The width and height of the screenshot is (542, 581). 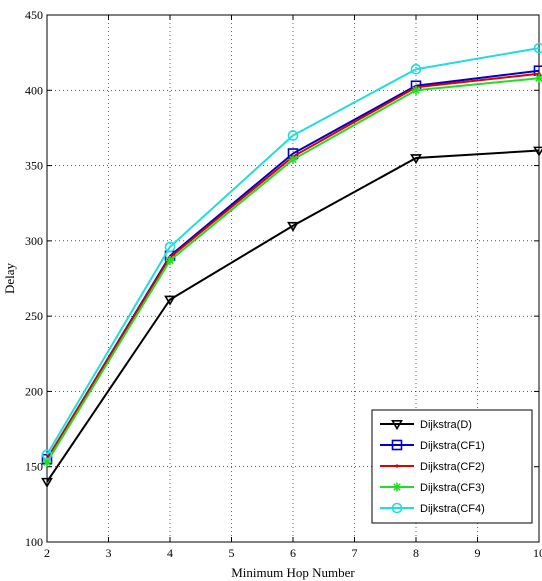 What do you see at coordinates (109, 553) in the screenshot?
I see `x-tick-label: 3` at bounding box center [109, 553].